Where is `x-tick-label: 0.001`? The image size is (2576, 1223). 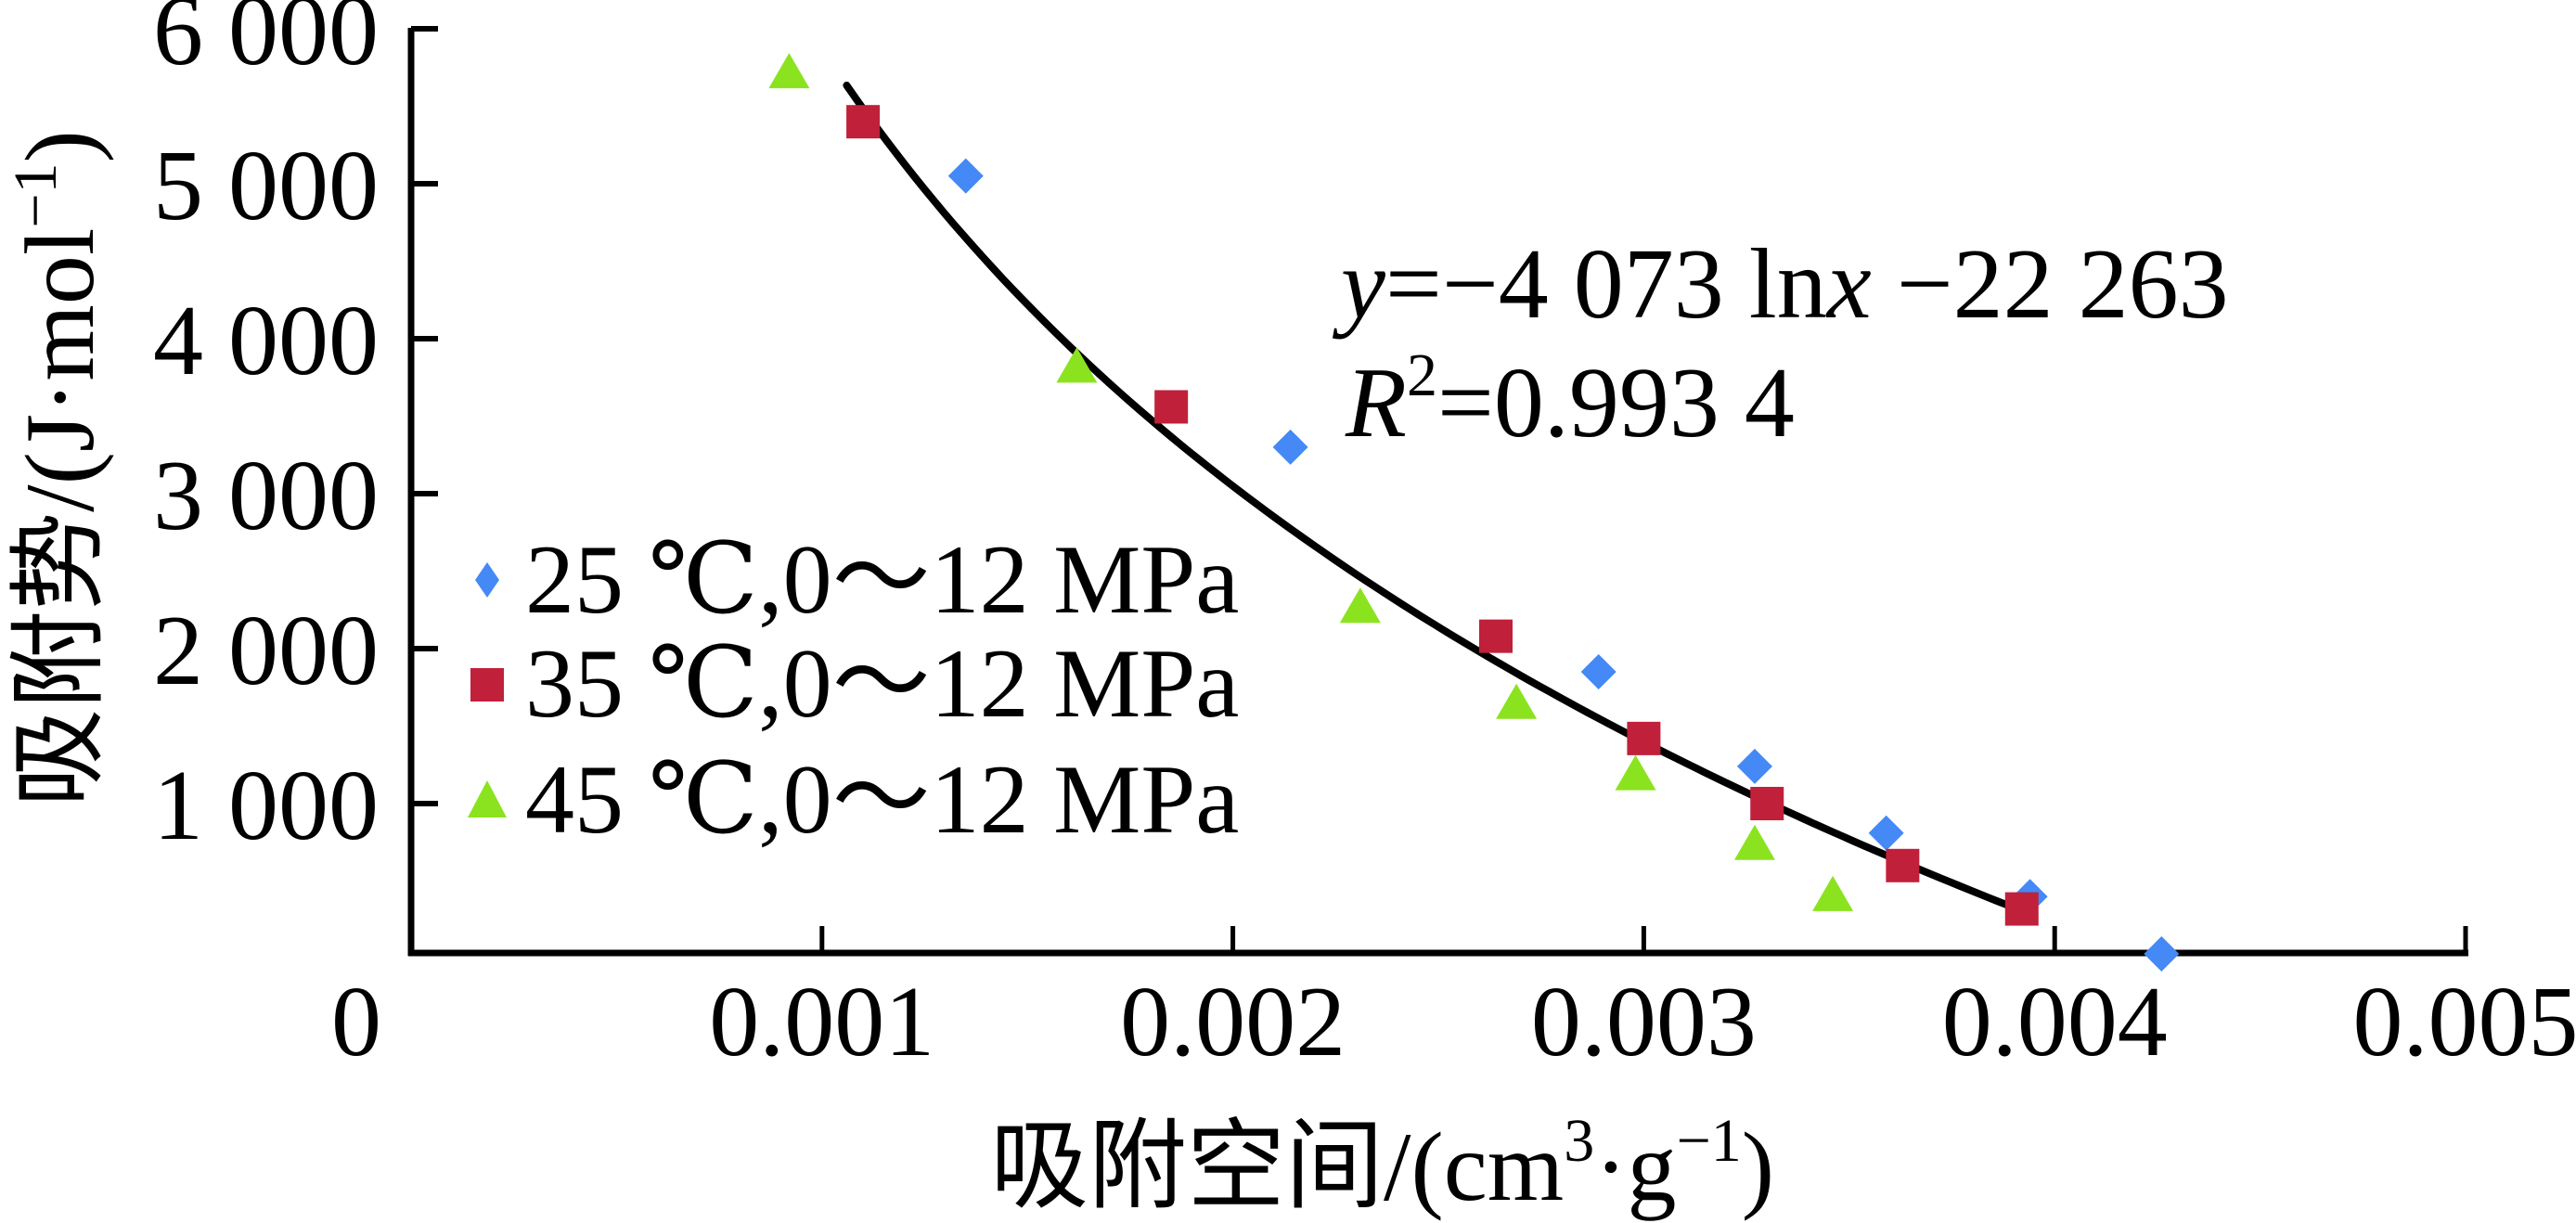
x-tick-label: 0.001 is located at coordinates (821, 1022).